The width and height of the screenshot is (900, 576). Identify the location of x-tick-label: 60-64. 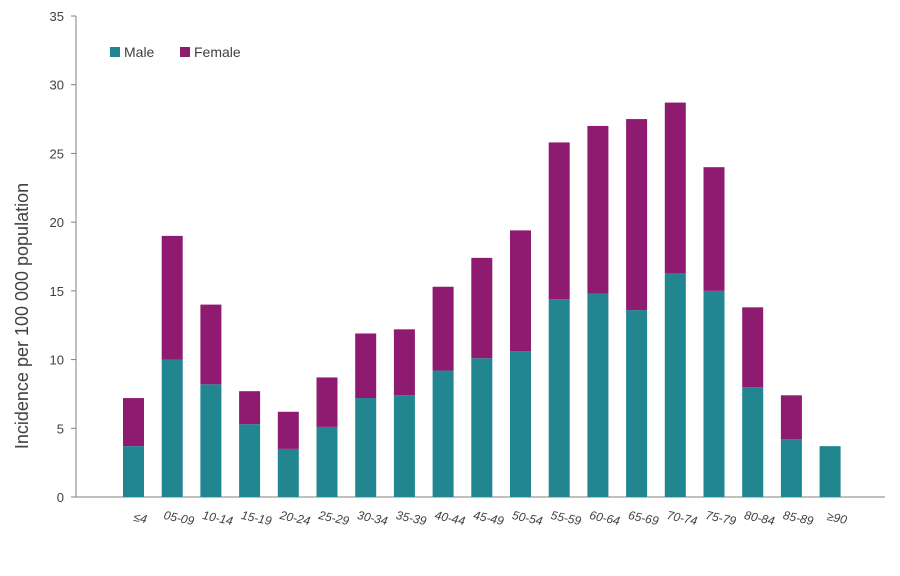
(604, 518).